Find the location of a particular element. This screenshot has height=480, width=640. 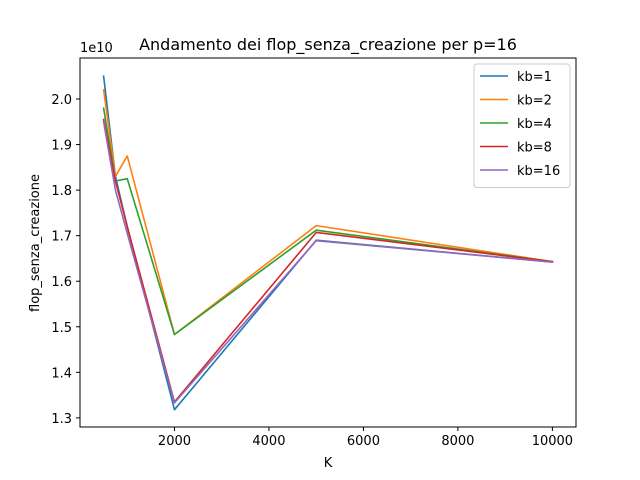

x-axis-ticks: 2000 4000 6000 8000 10000 is located at coordinates (365, 438).